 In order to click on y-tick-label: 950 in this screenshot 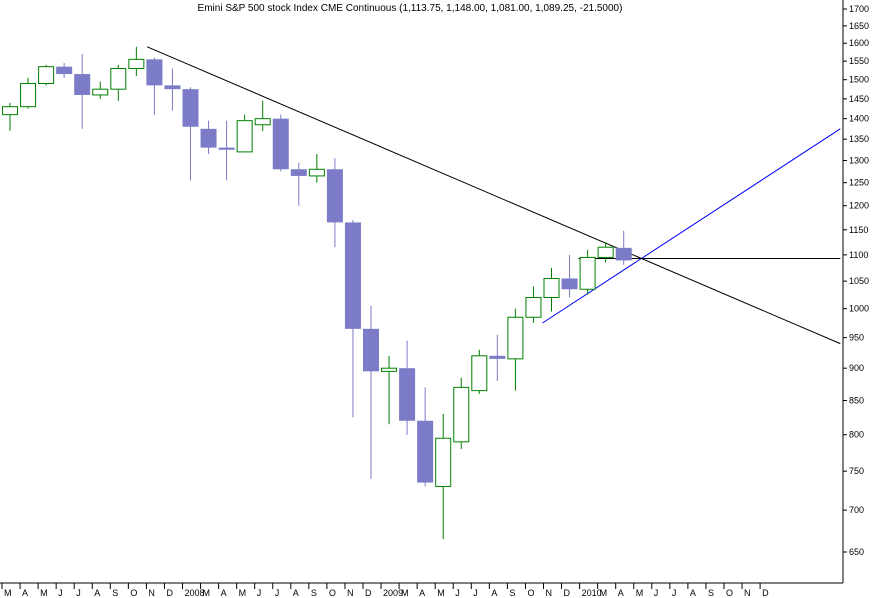, I will do `click(856, 338)`.